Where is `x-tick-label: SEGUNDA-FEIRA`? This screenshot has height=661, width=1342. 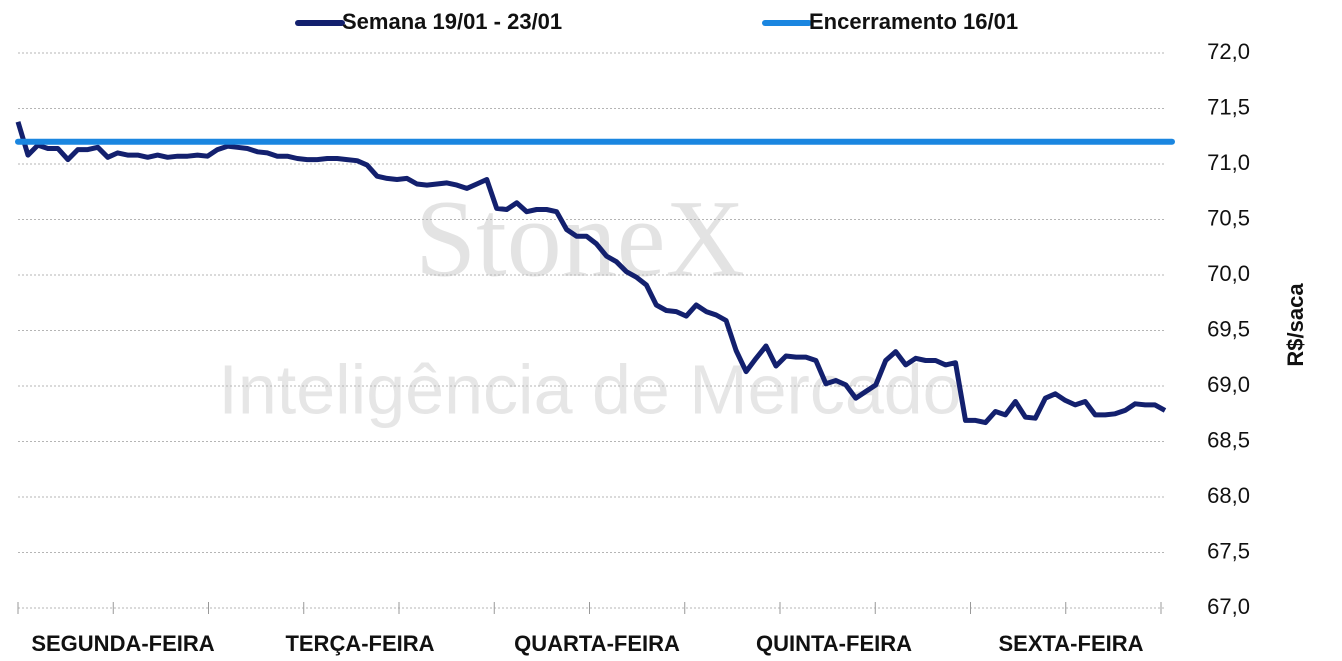
x-tick-label: SEGUNDA-FEIRA is located at coordinates (122, 643).